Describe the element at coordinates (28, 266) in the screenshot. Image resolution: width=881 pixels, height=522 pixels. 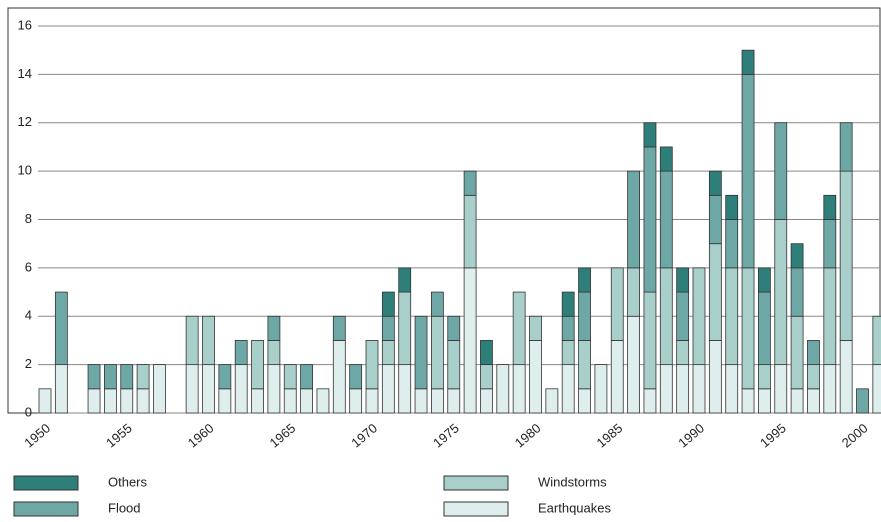
I see `y-tick-label: 6` at that location.